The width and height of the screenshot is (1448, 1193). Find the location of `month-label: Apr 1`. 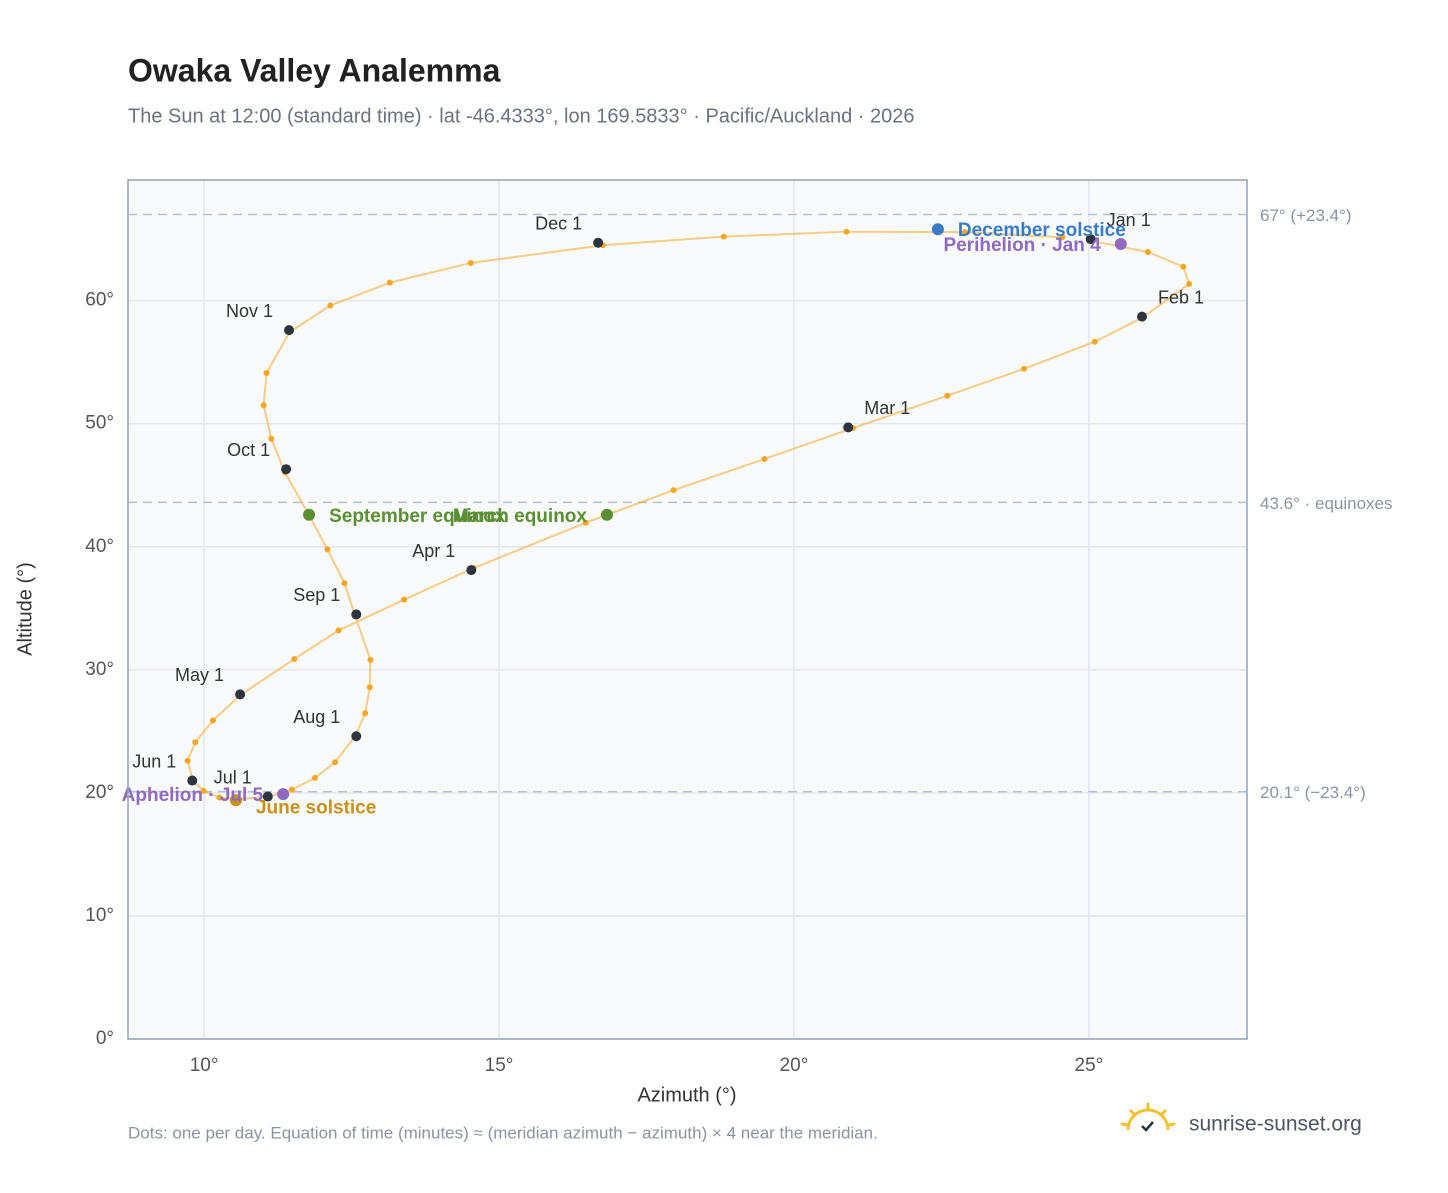

month-label: Apr 1 is located at coordinates (433, 551).